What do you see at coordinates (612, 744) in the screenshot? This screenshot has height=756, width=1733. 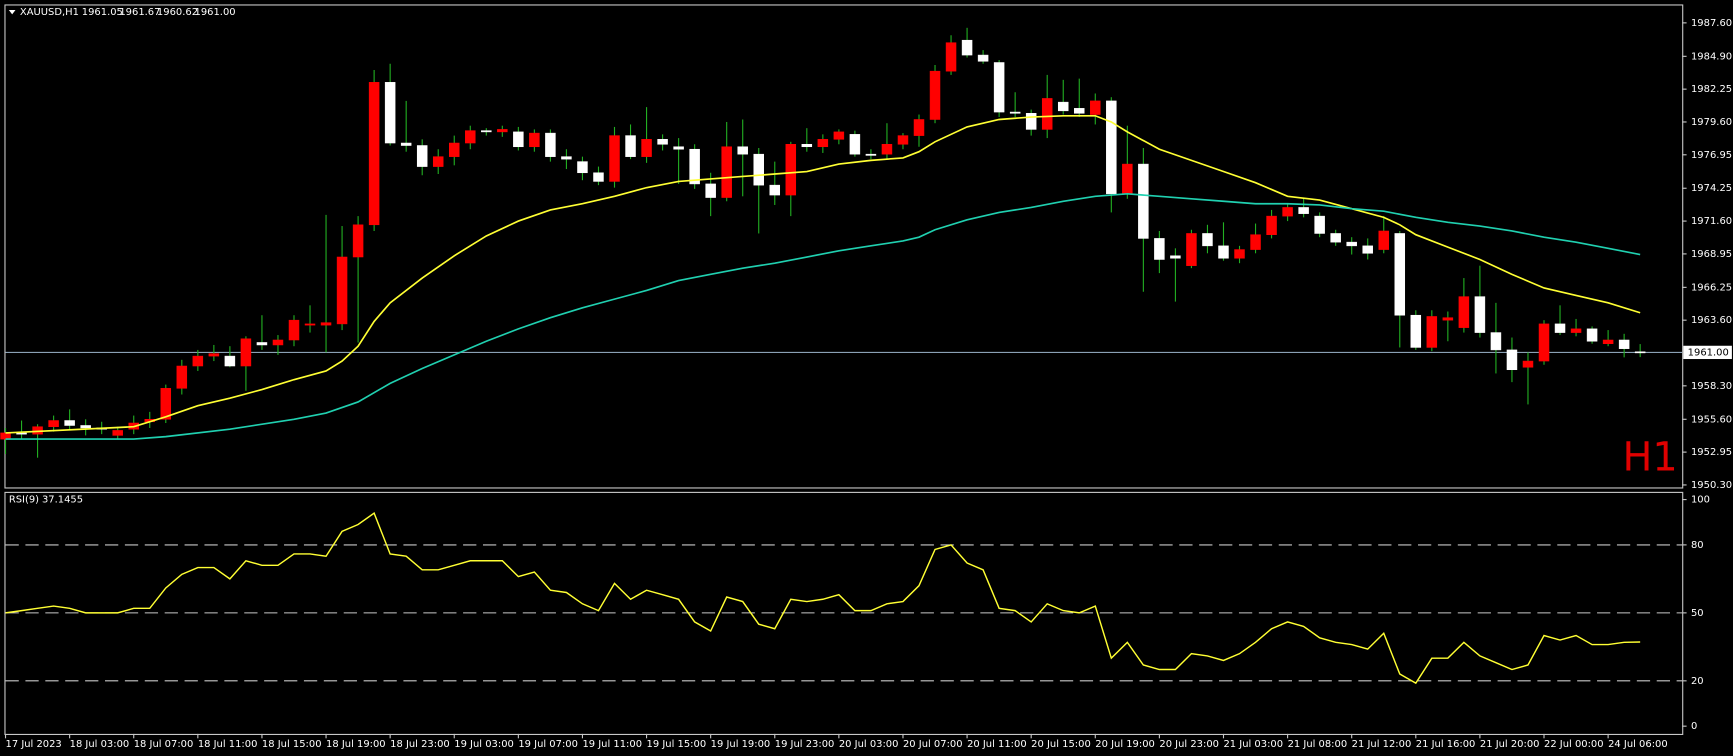 I see `x-tick-label: 19 Jul 11:00` at bounding box center [612, 744].